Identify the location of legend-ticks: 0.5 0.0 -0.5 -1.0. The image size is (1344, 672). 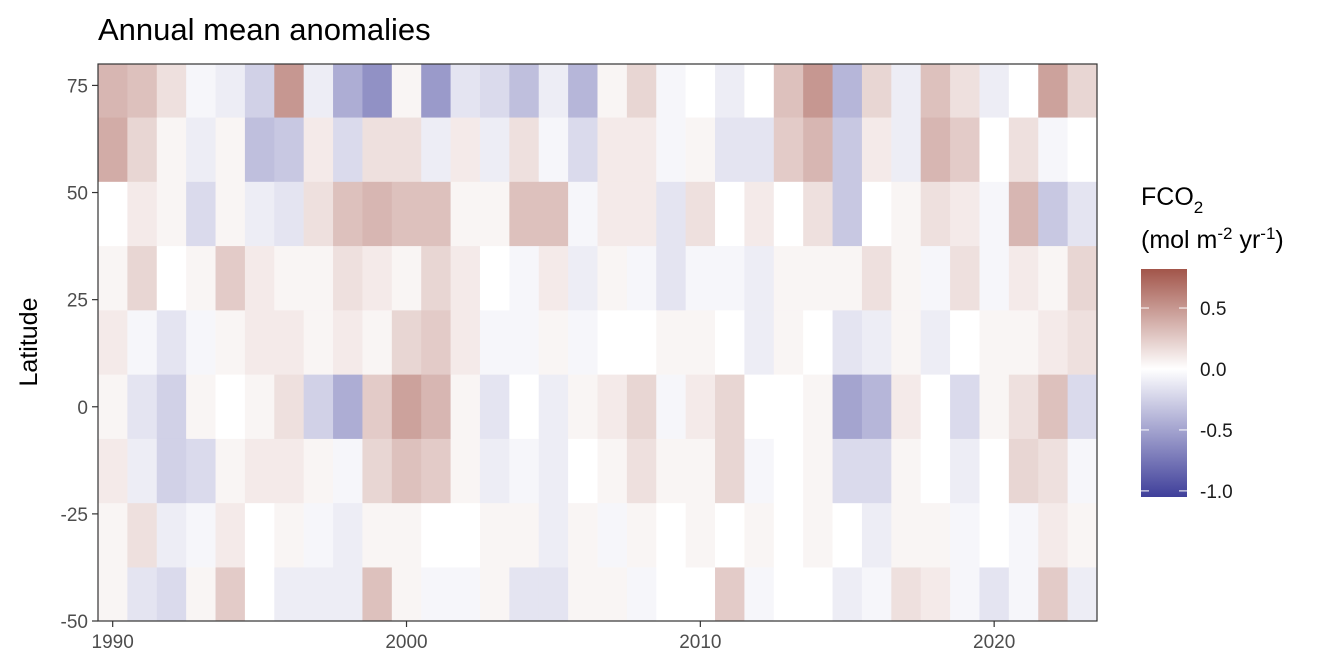
(1187, 401).